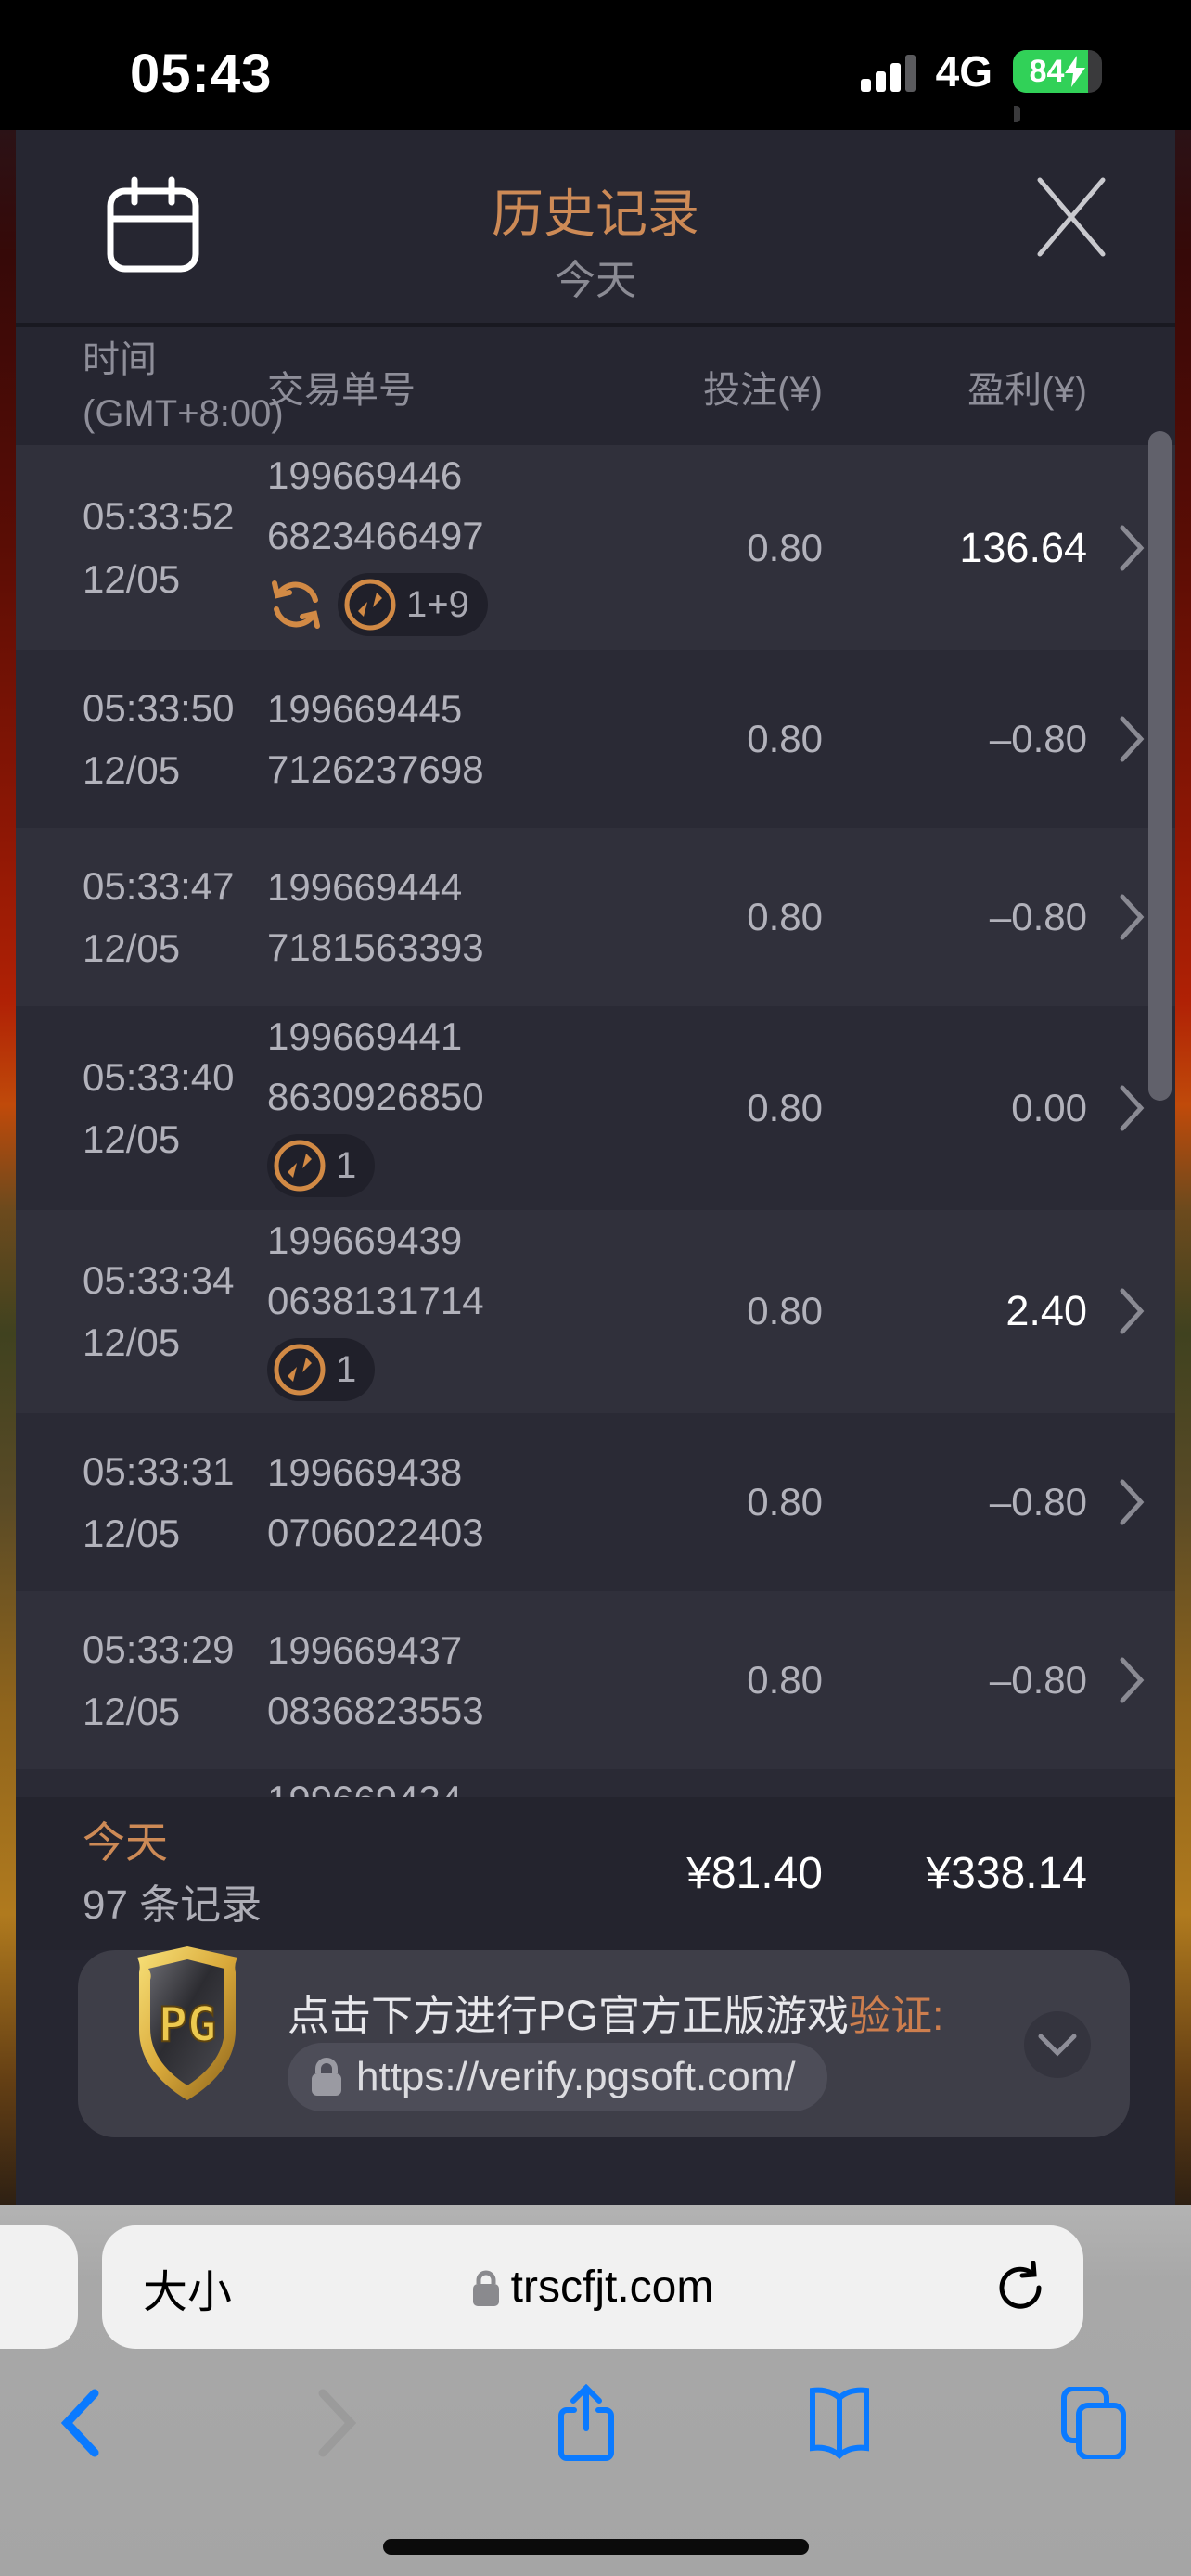 The width and height of the screenshot is (1191, 2576). Describe the element at coordinates (595, 1501) in the screenshot. I see `table-row: 05:33:31 12/05 199669438 0706022403` at that location.